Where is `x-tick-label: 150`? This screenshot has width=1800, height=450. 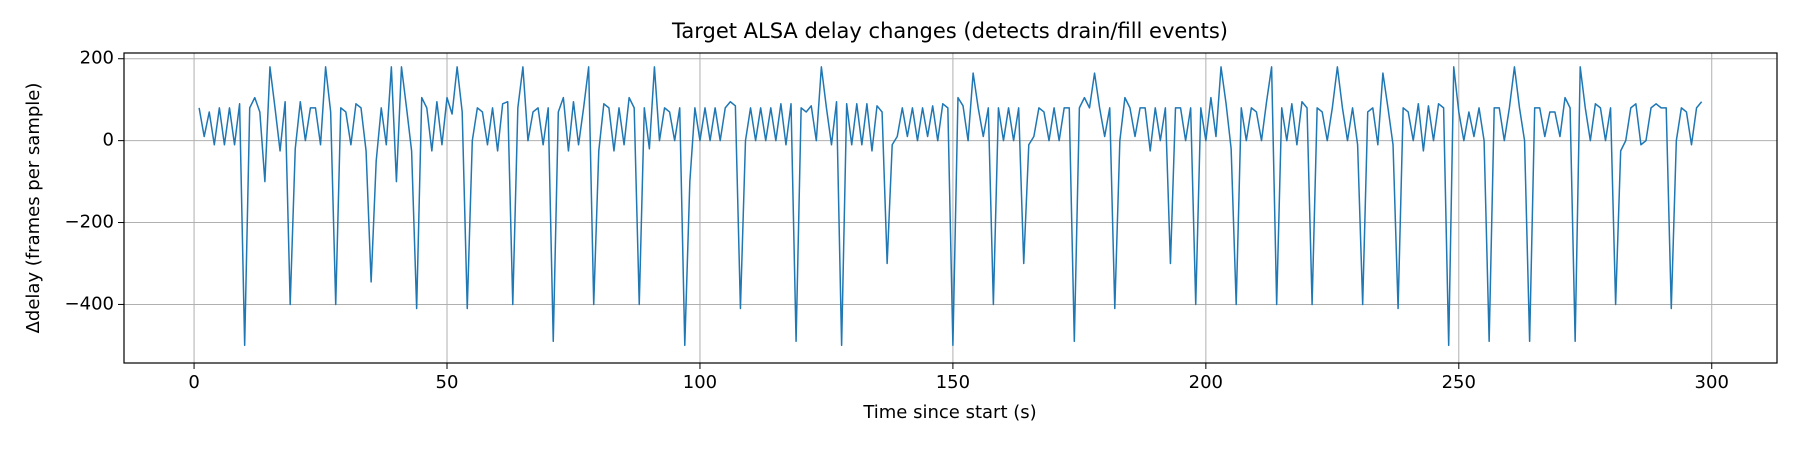 x-tick-label: 150 is located at coordinates (953, 382).